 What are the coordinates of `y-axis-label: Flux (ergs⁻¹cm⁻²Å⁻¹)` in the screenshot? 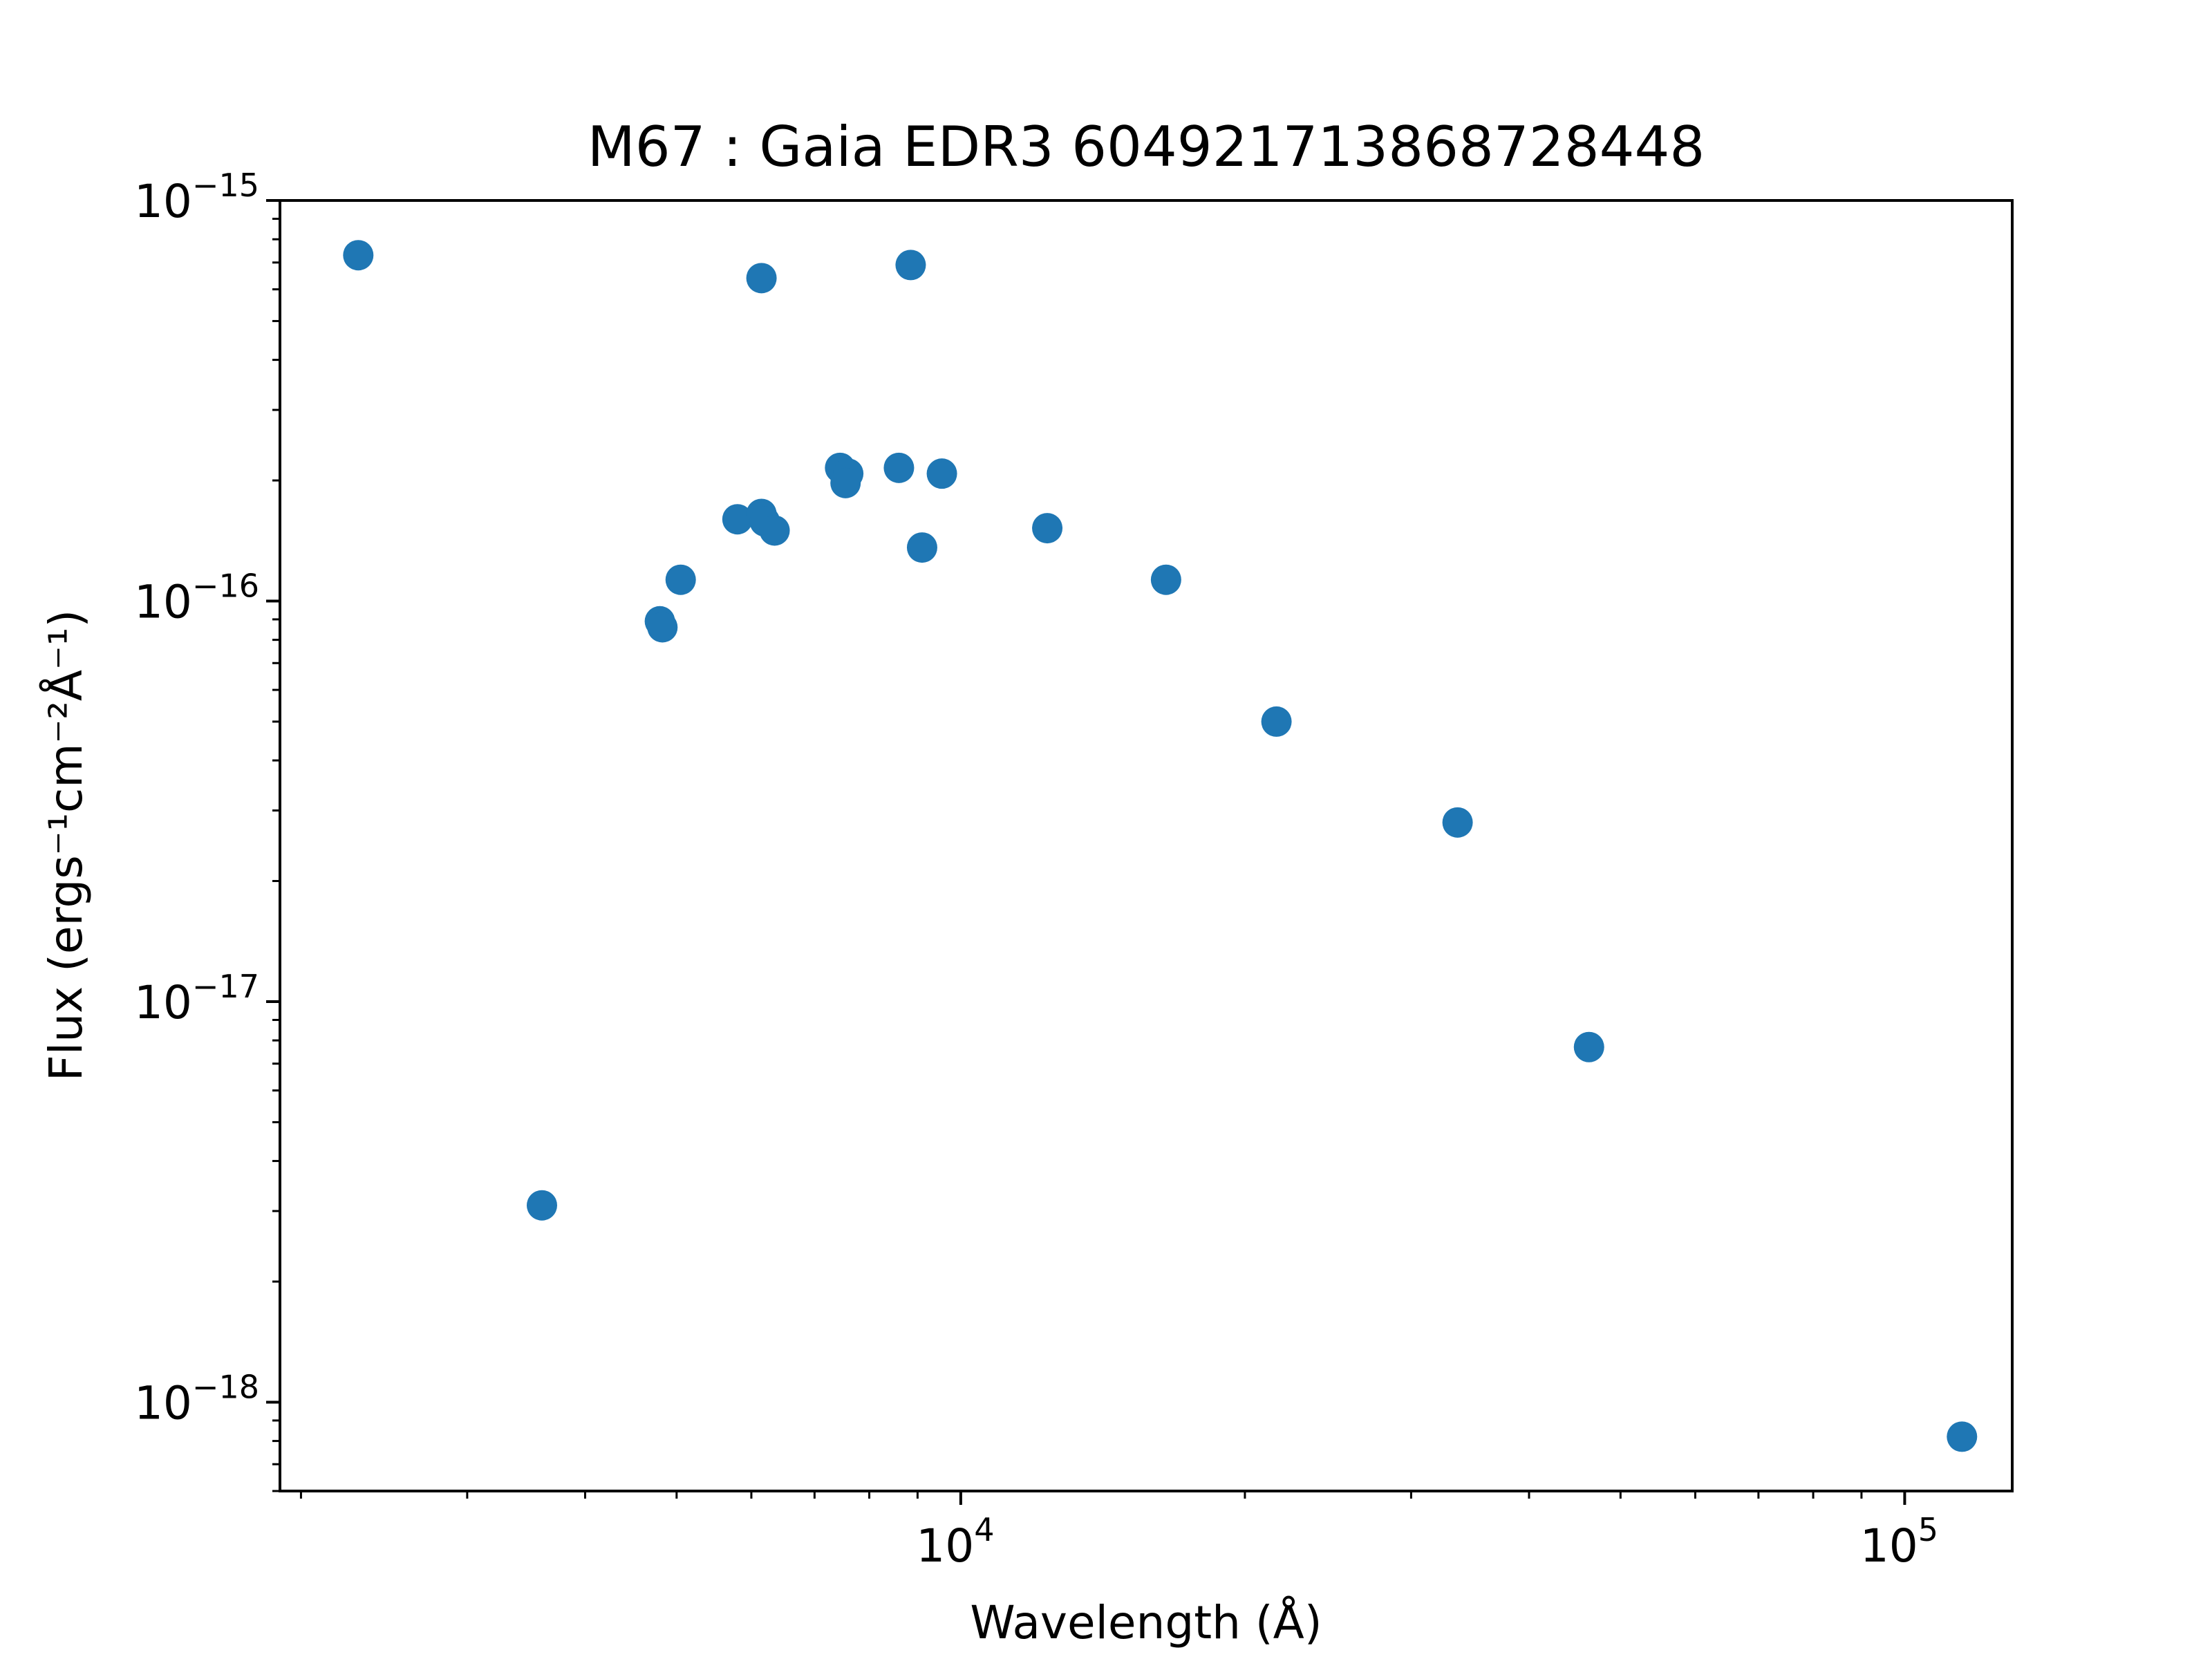 It's located at (66, 845).